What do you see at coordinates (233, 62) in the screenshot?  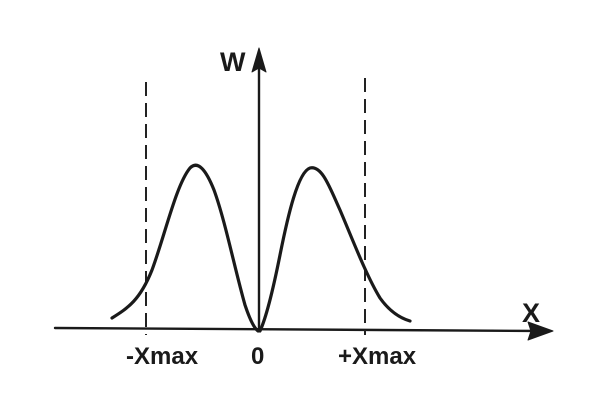 I see `y-axis-label: W` at bounding box center [233, 62].